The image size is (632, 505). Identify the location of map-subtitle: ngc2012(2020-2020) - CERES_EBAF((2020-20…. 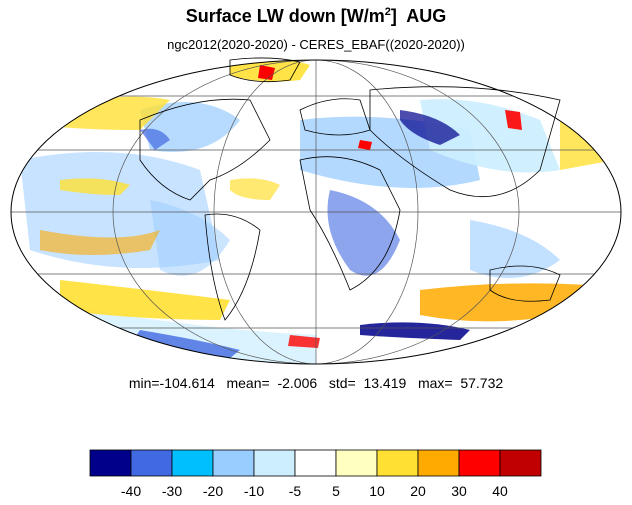
(316, 44).